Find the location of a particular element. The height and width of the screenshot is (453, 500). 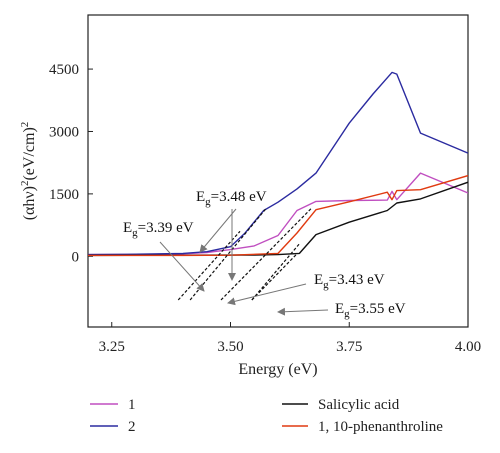

series-salicylic-acid-line is located at coordinates (278, 219).